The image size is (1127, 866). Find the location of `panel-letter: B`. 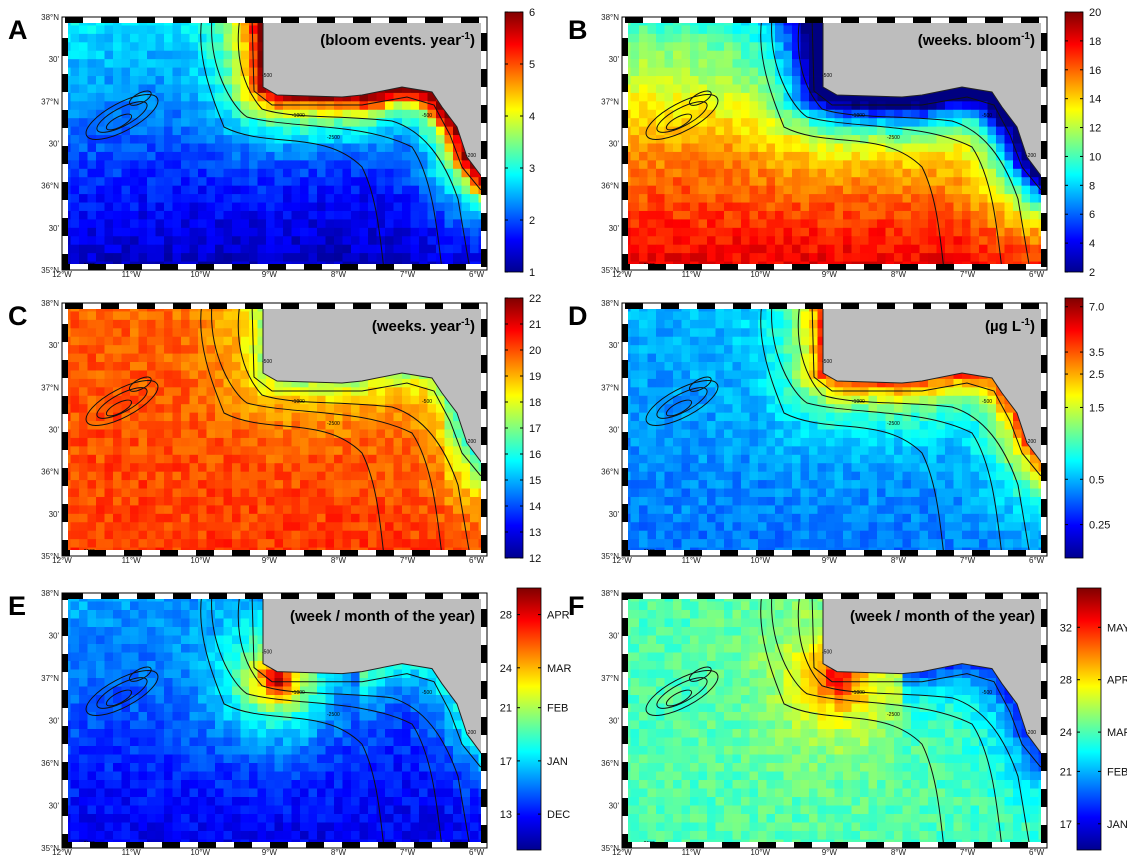

panel-letter: B is located at coordinates (578, 30).